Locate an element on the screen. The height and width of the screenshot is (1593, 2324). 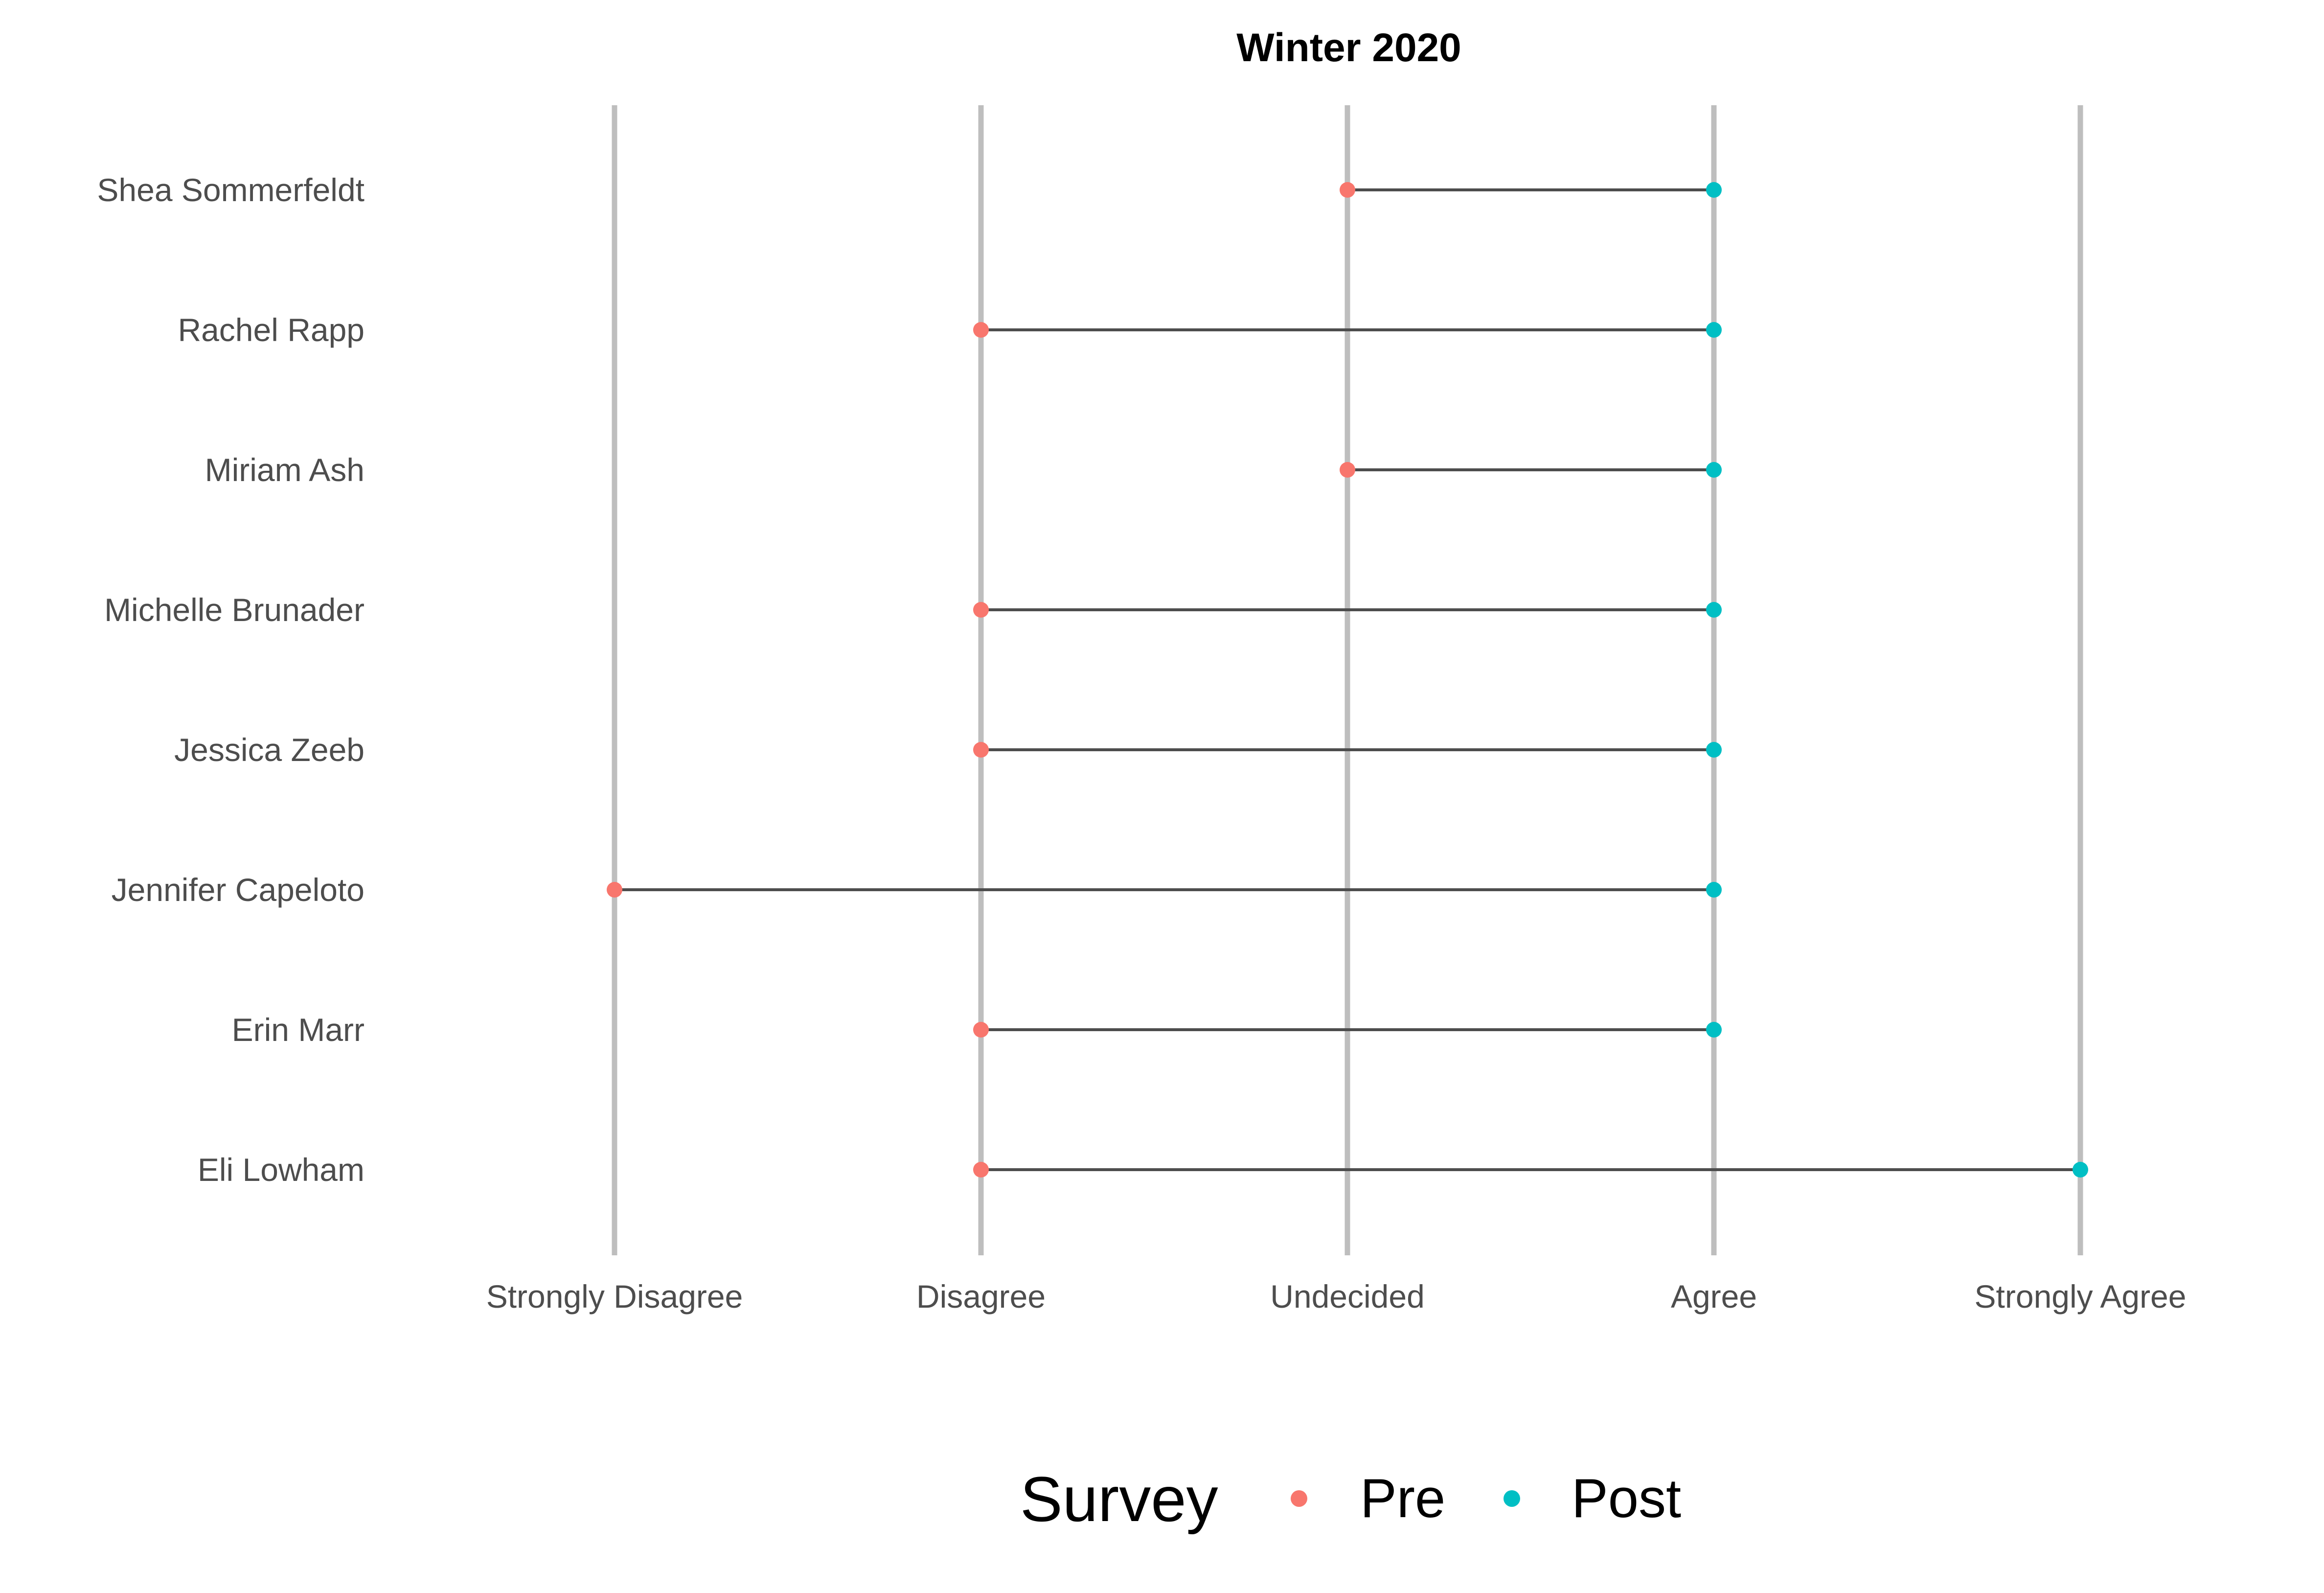
legend-key-pre is located at coordinates (1299, 1498).